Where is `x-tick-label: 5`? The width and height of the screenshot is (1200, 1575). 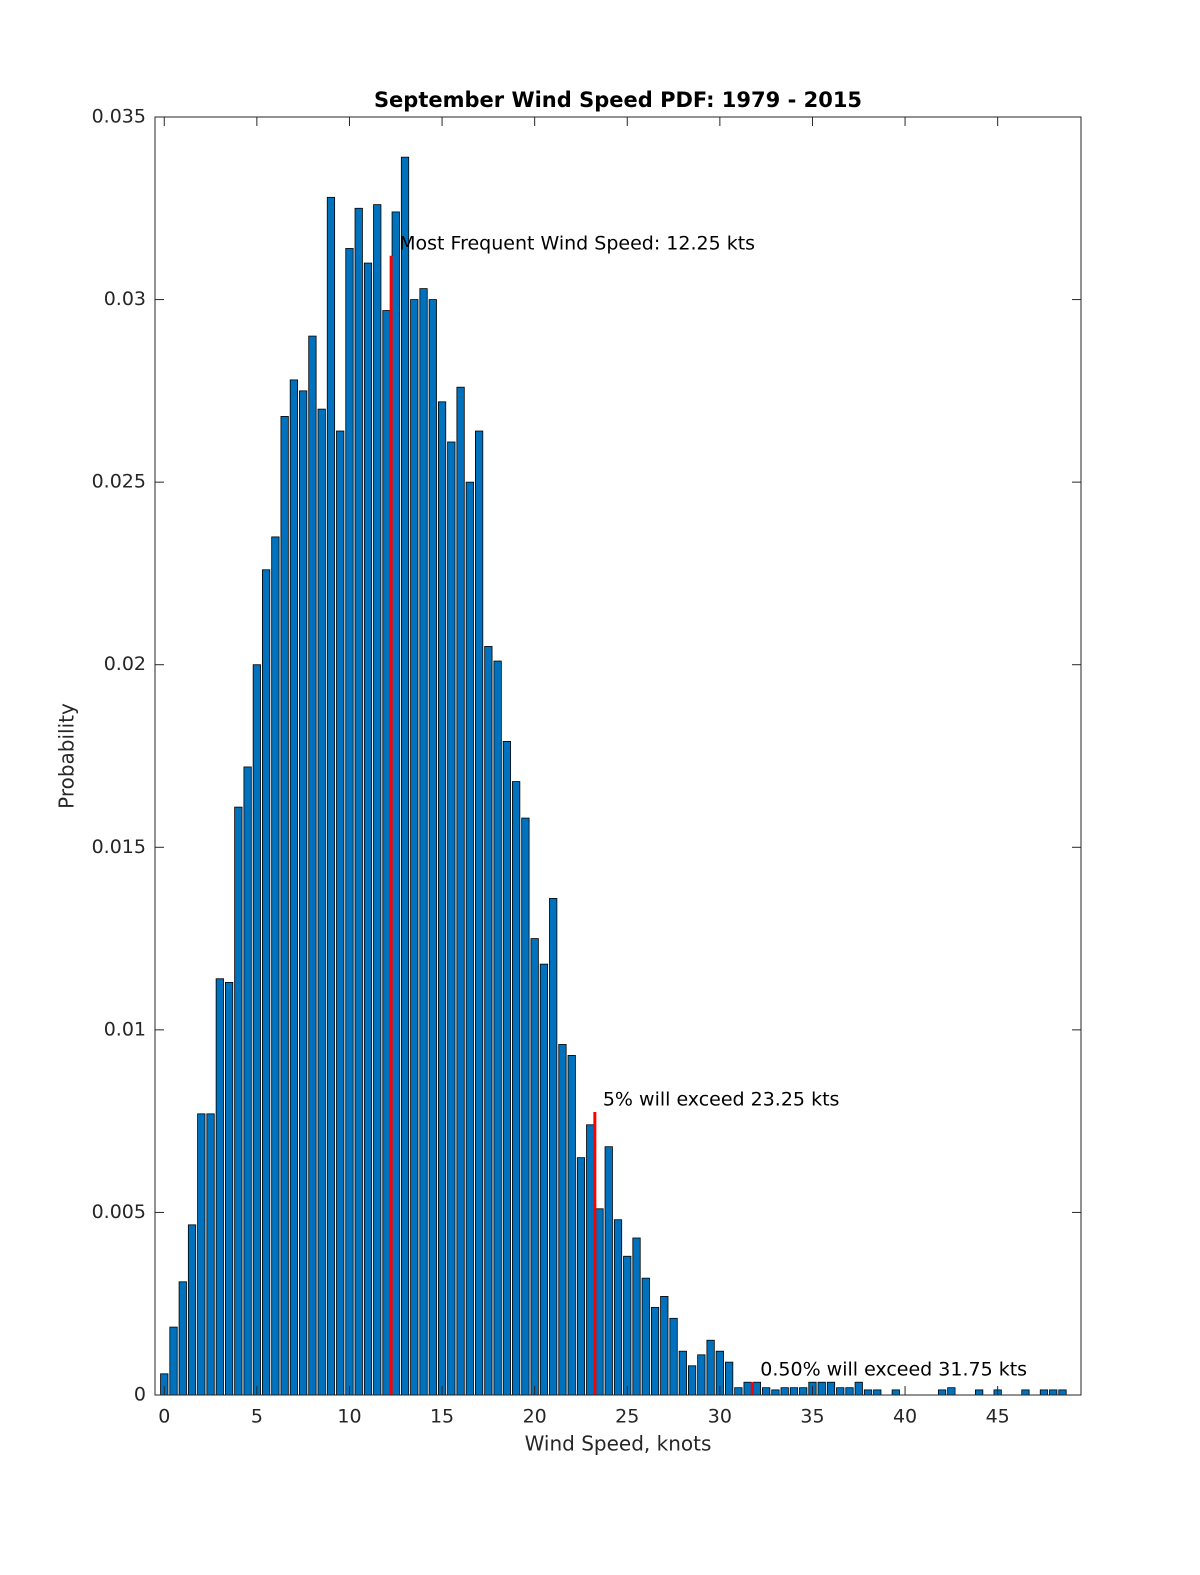
x-tick-label: 5 is located at coordinates (257, 1417).